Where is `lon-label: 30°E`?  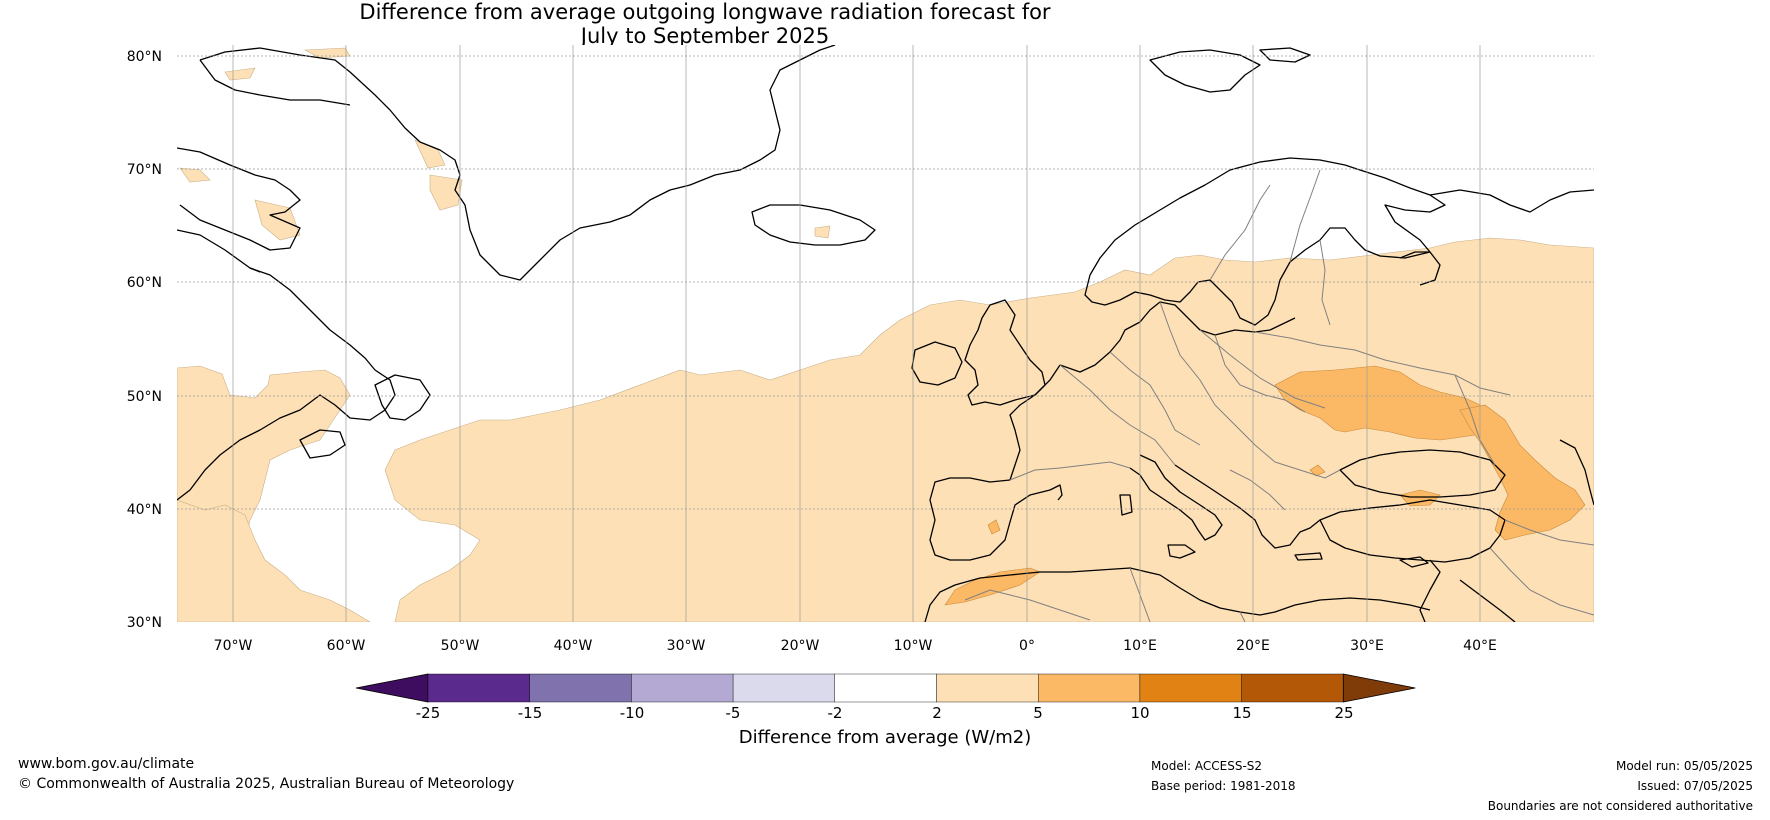
lon-label: 30°E is located at coordinates (1367, 646).